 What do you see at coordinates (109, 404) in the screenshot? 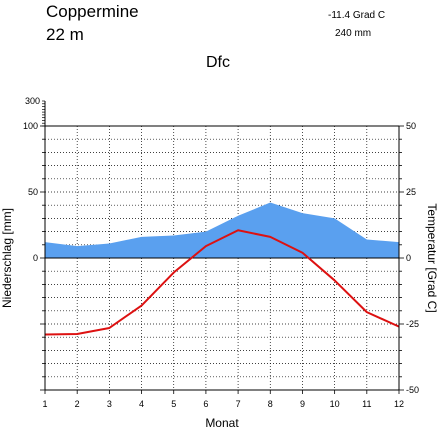
I see `x-tick-label: 3` at bounding box center [109, 404].